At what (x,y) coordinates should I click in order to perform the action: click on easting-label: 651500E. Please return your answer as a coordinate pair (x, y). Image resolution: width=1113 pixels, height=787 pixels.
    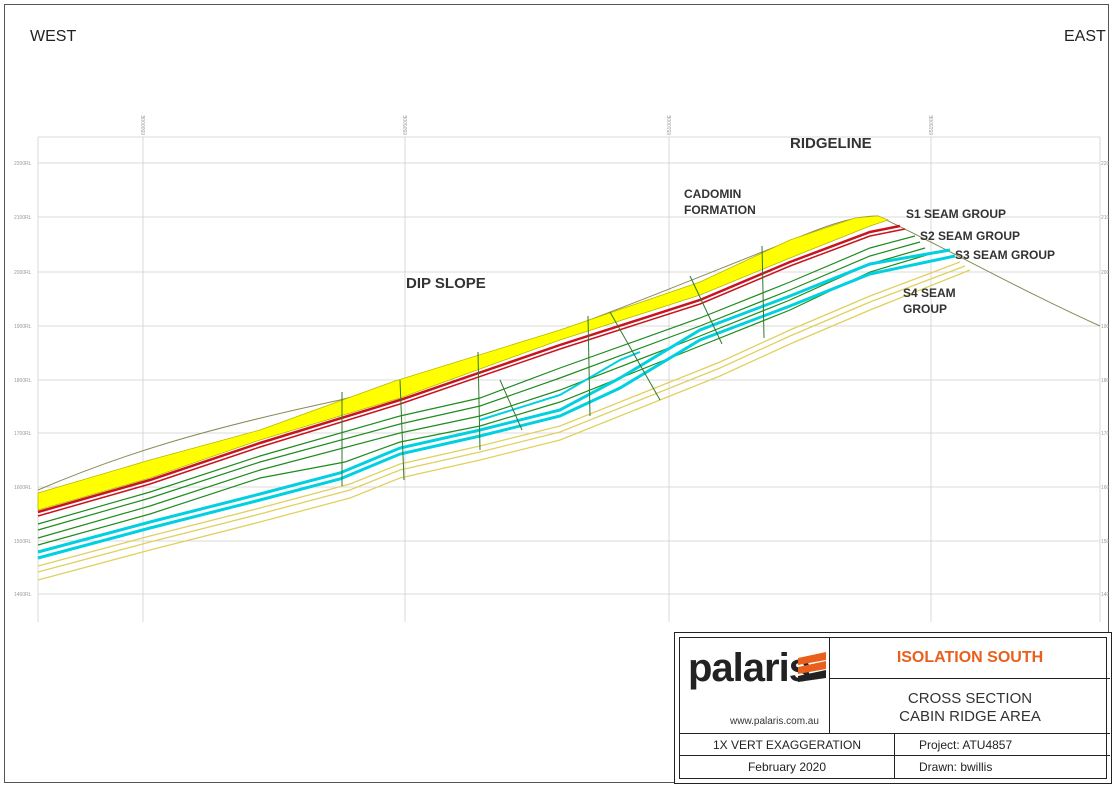
    Looking at the image, I should click on (932, 124).